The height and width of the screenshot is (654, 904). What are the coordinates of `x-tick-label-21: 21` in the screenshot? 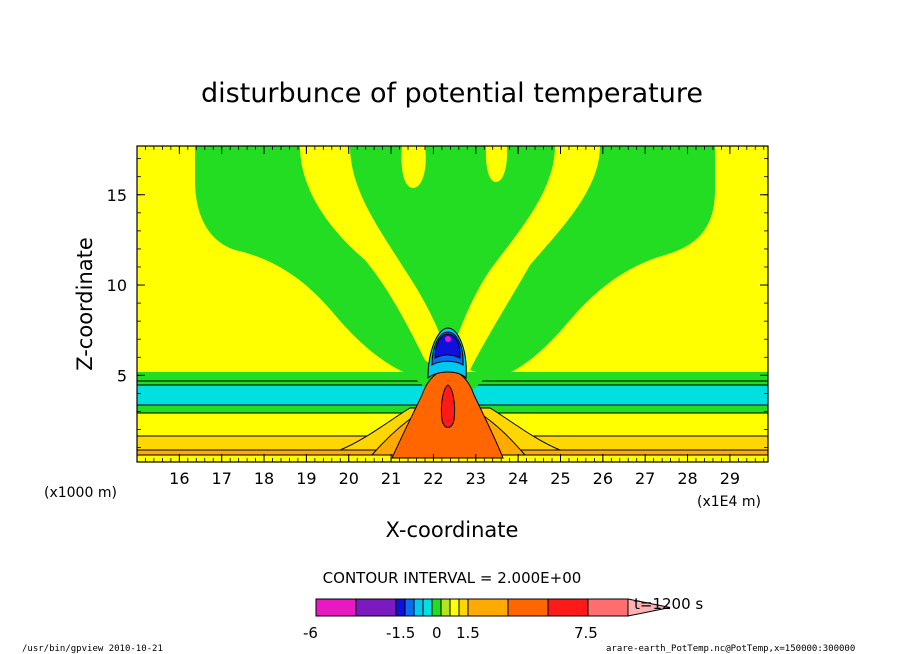 It's located at (391, 478).